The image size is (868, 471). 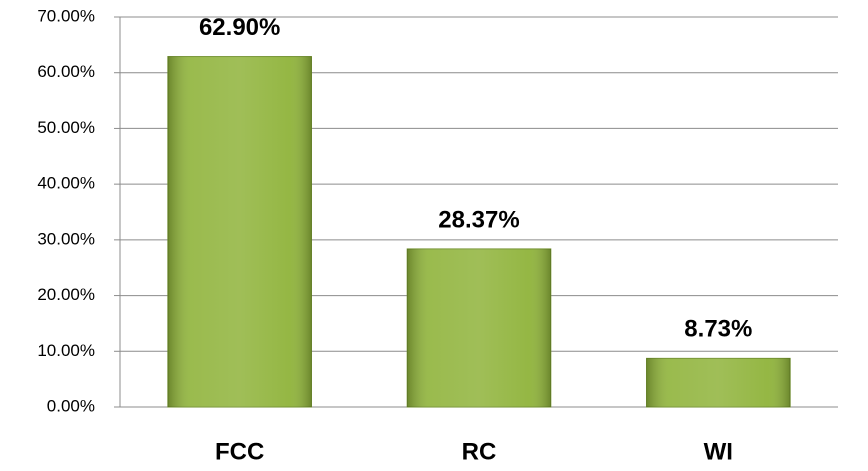 I want to click on data-label: 28.37%, so click(x=478, y=219).